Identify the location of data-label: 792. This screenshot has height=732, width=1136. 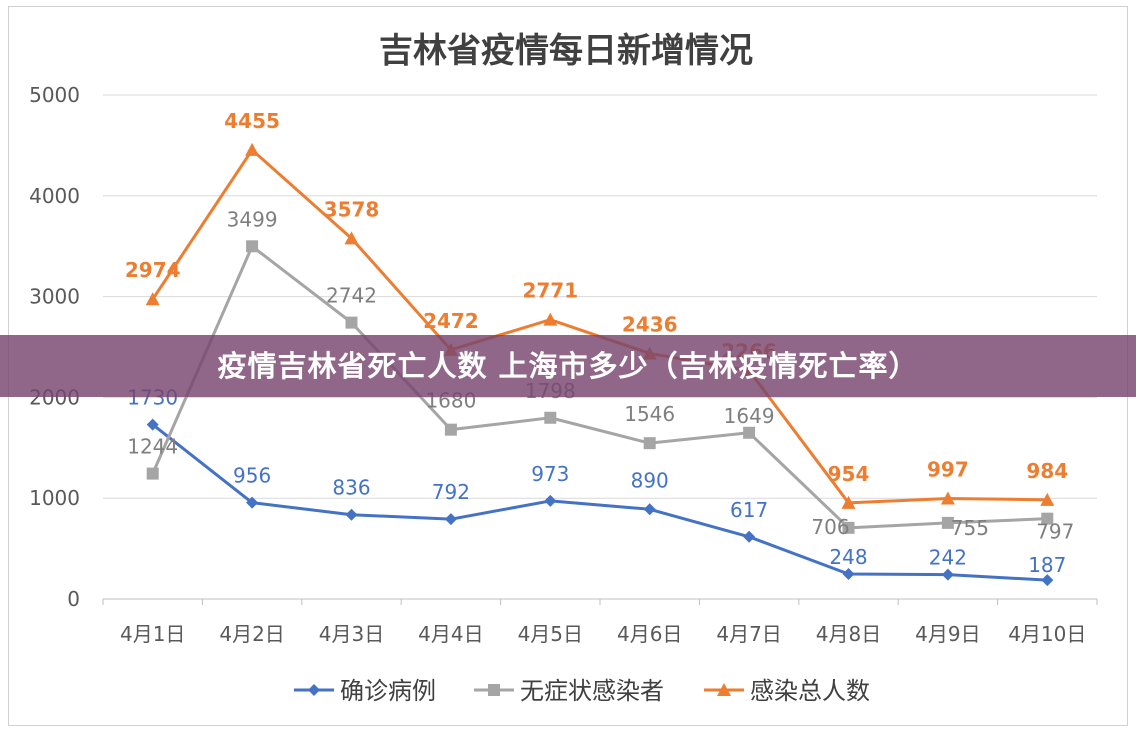
(451, 492).